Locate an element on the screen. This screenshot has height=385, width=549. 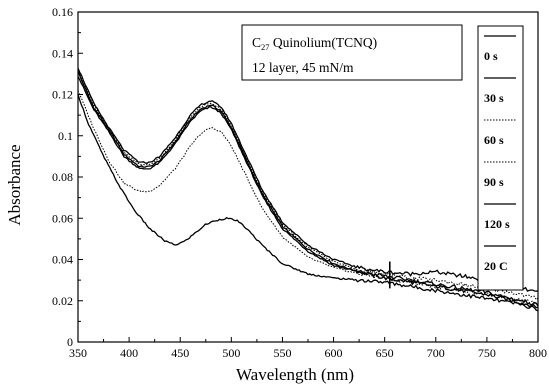
x-tick-label: 500 is located at coordinates (231, 353).